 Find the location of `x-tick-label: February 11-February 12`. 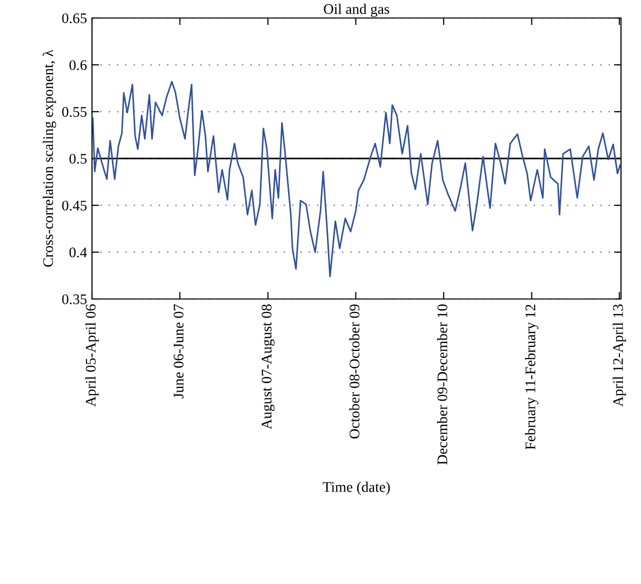

x-tick-label: February 11-February 12 is located at coordinates (531, 377).